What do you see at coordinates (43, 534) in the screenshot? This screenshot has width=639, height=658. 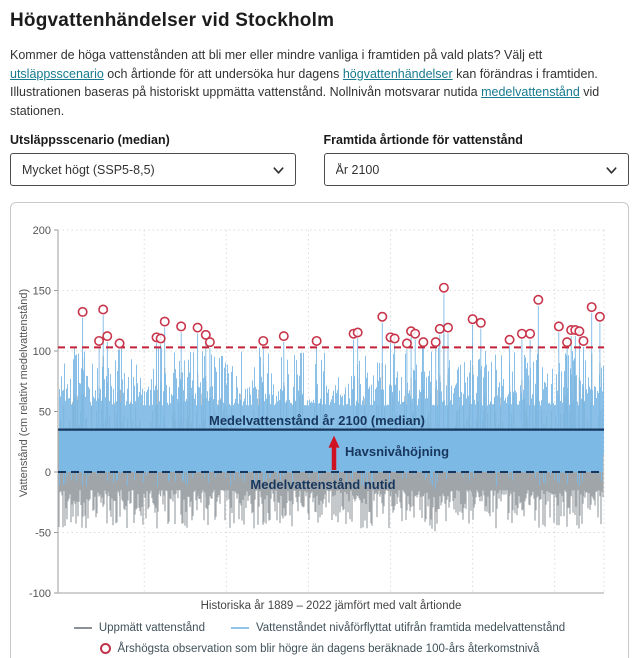 I see `svg-text: -50` at bounding box center [43, 534].